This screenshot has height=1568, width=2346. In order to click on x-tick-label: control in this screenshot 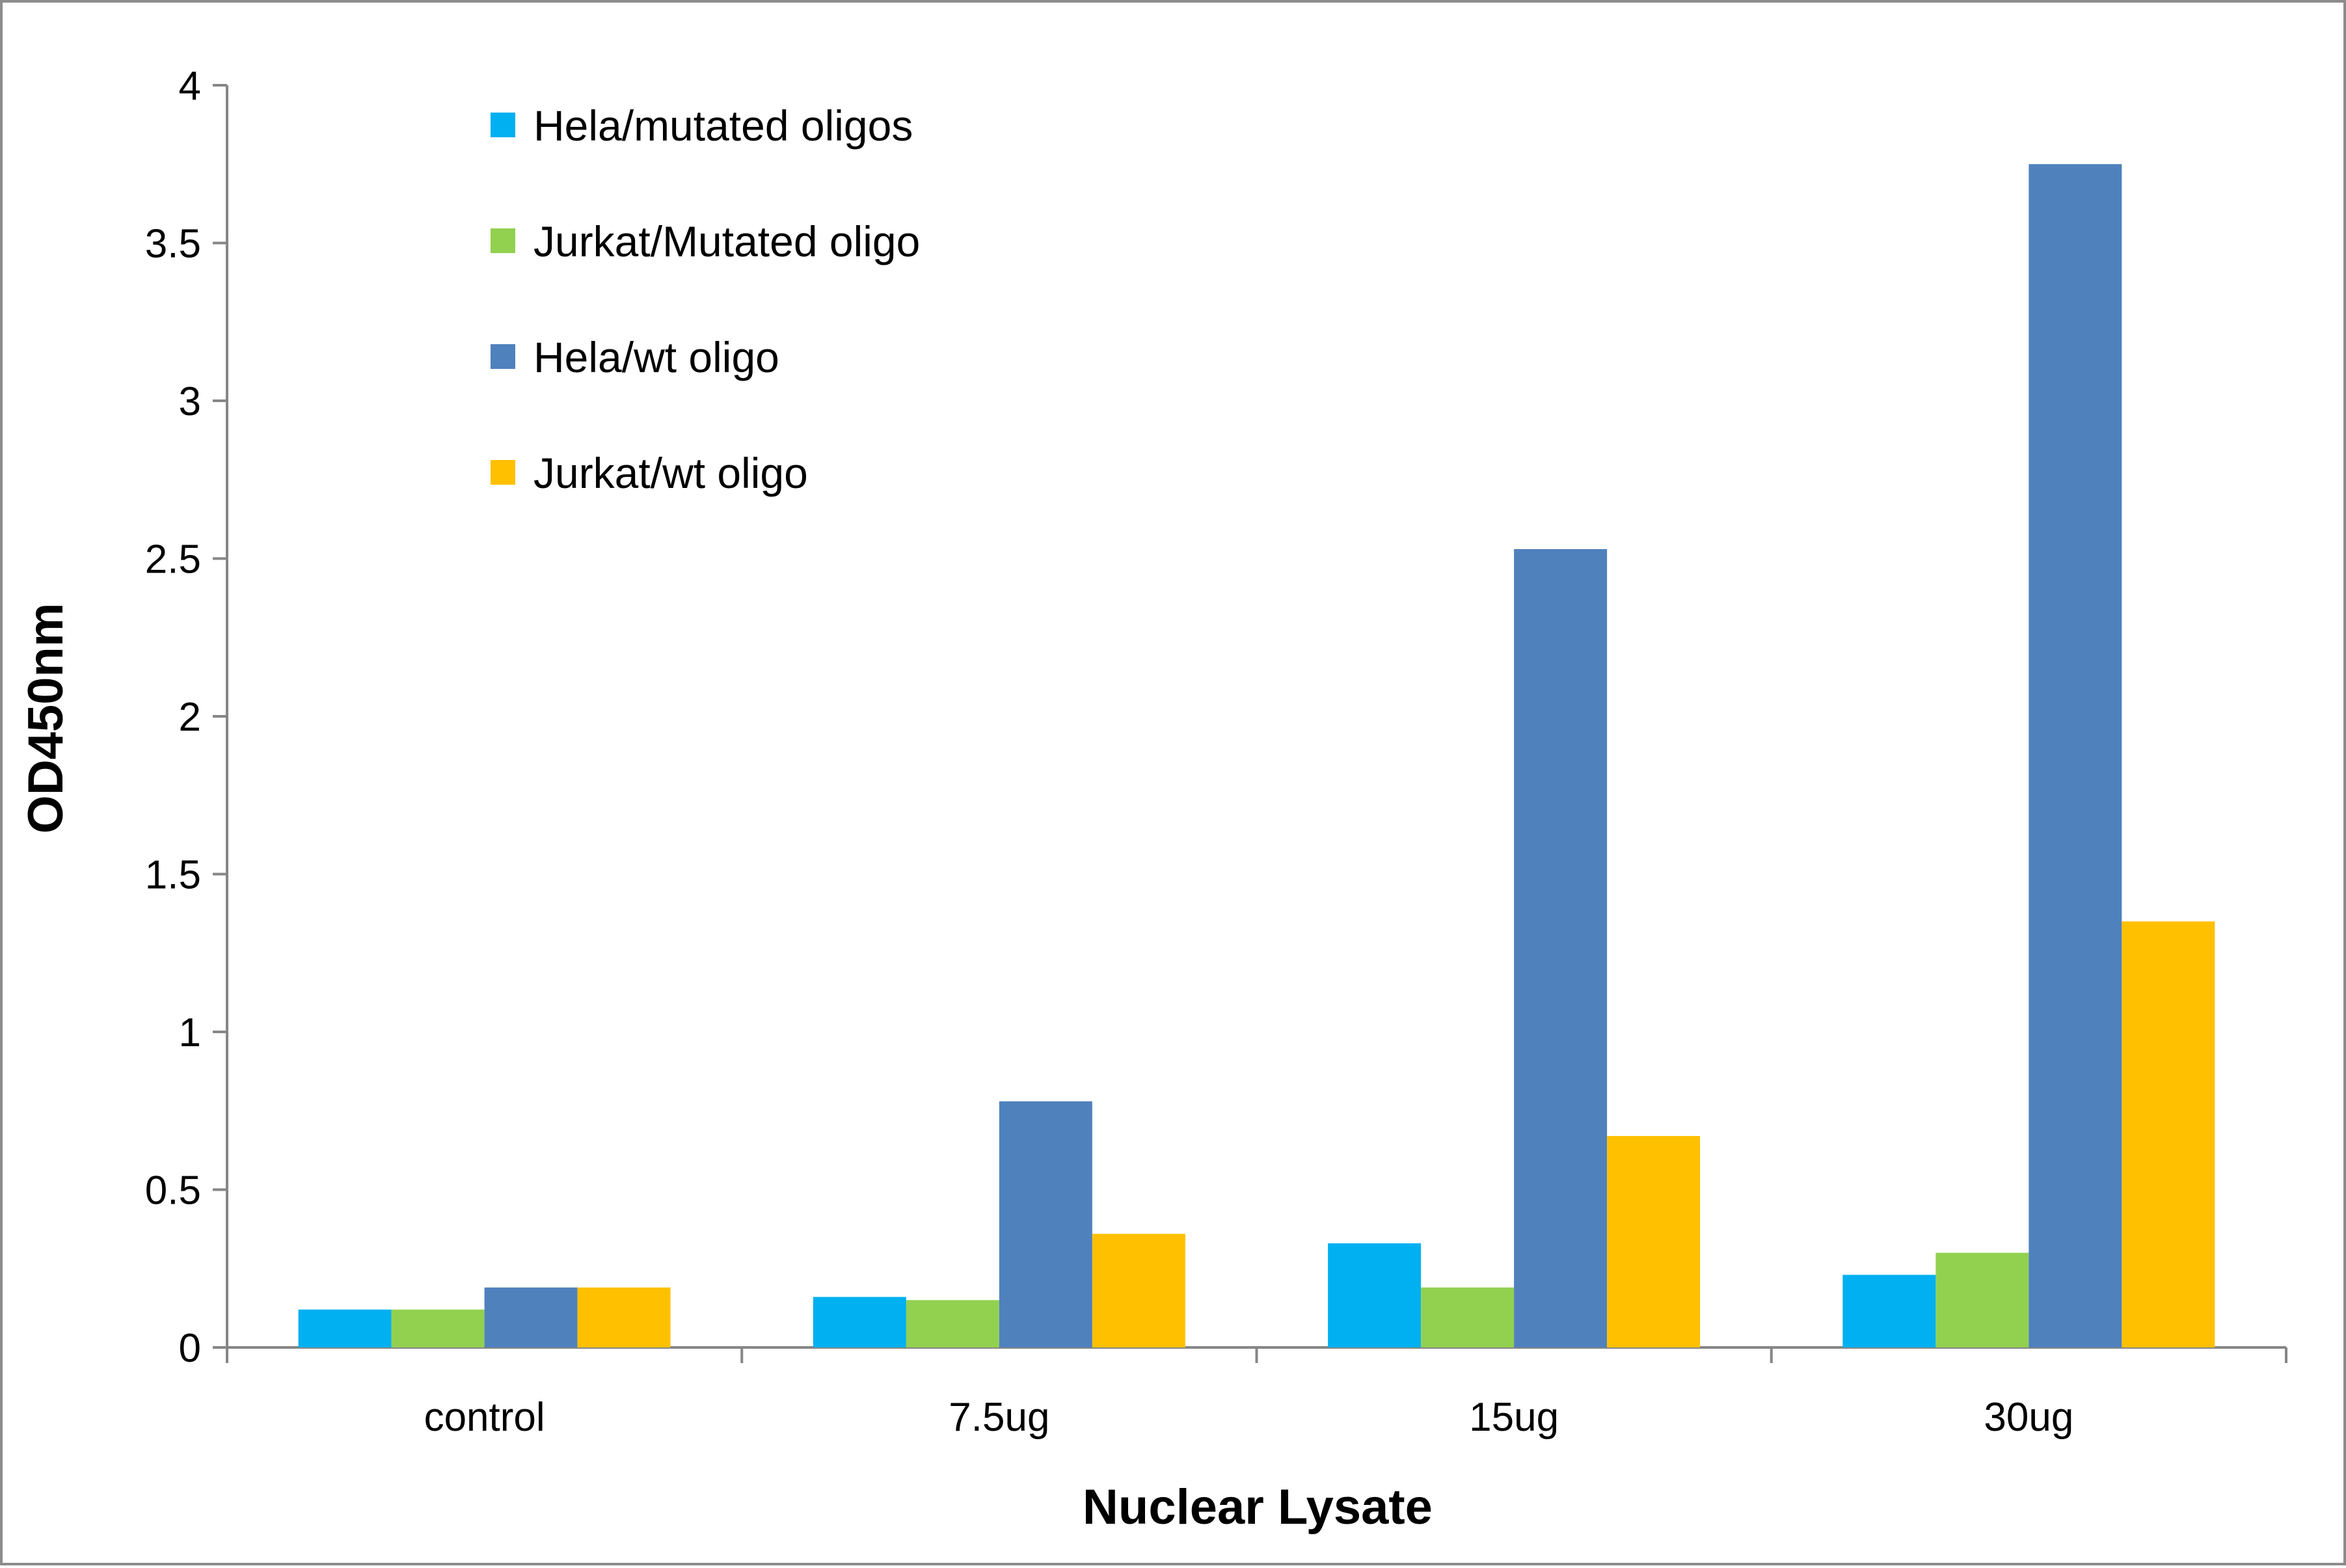, I will do `click(484, 1417)`.